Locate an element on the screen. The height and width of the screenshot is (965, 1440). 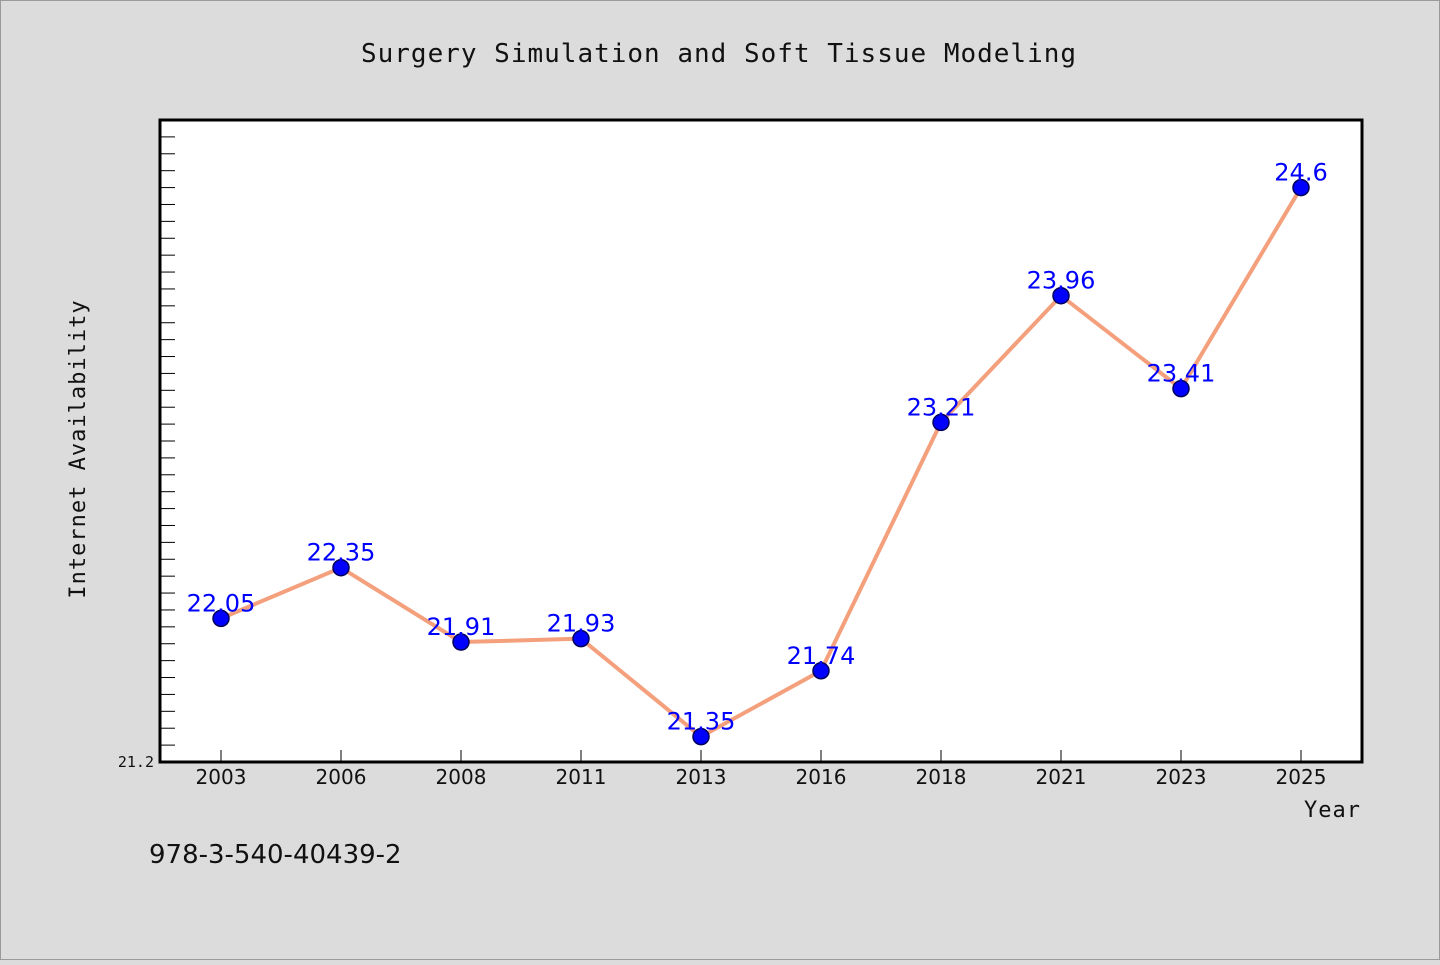
data-label: 22.05 is located at coordinates (221, 603).